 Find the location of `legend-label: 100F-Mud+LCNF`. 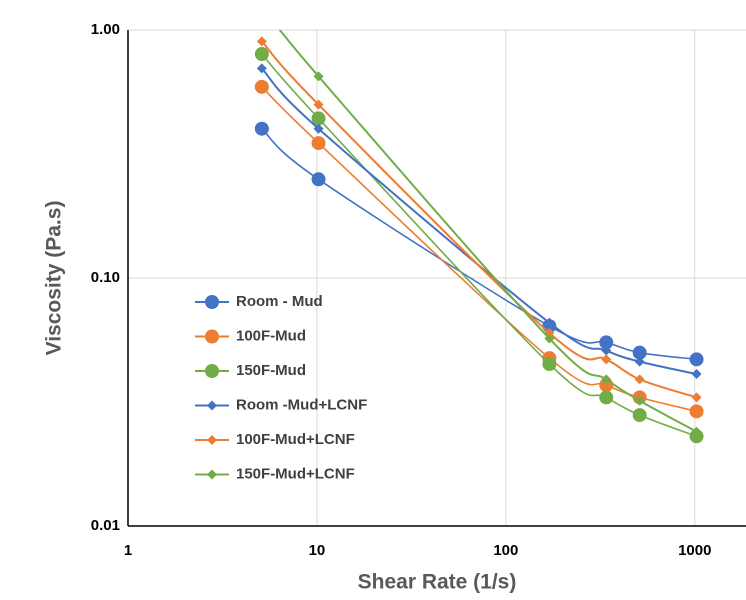

legend-label: 100F-Mud+LCNF is located at coordinates (295, 439).